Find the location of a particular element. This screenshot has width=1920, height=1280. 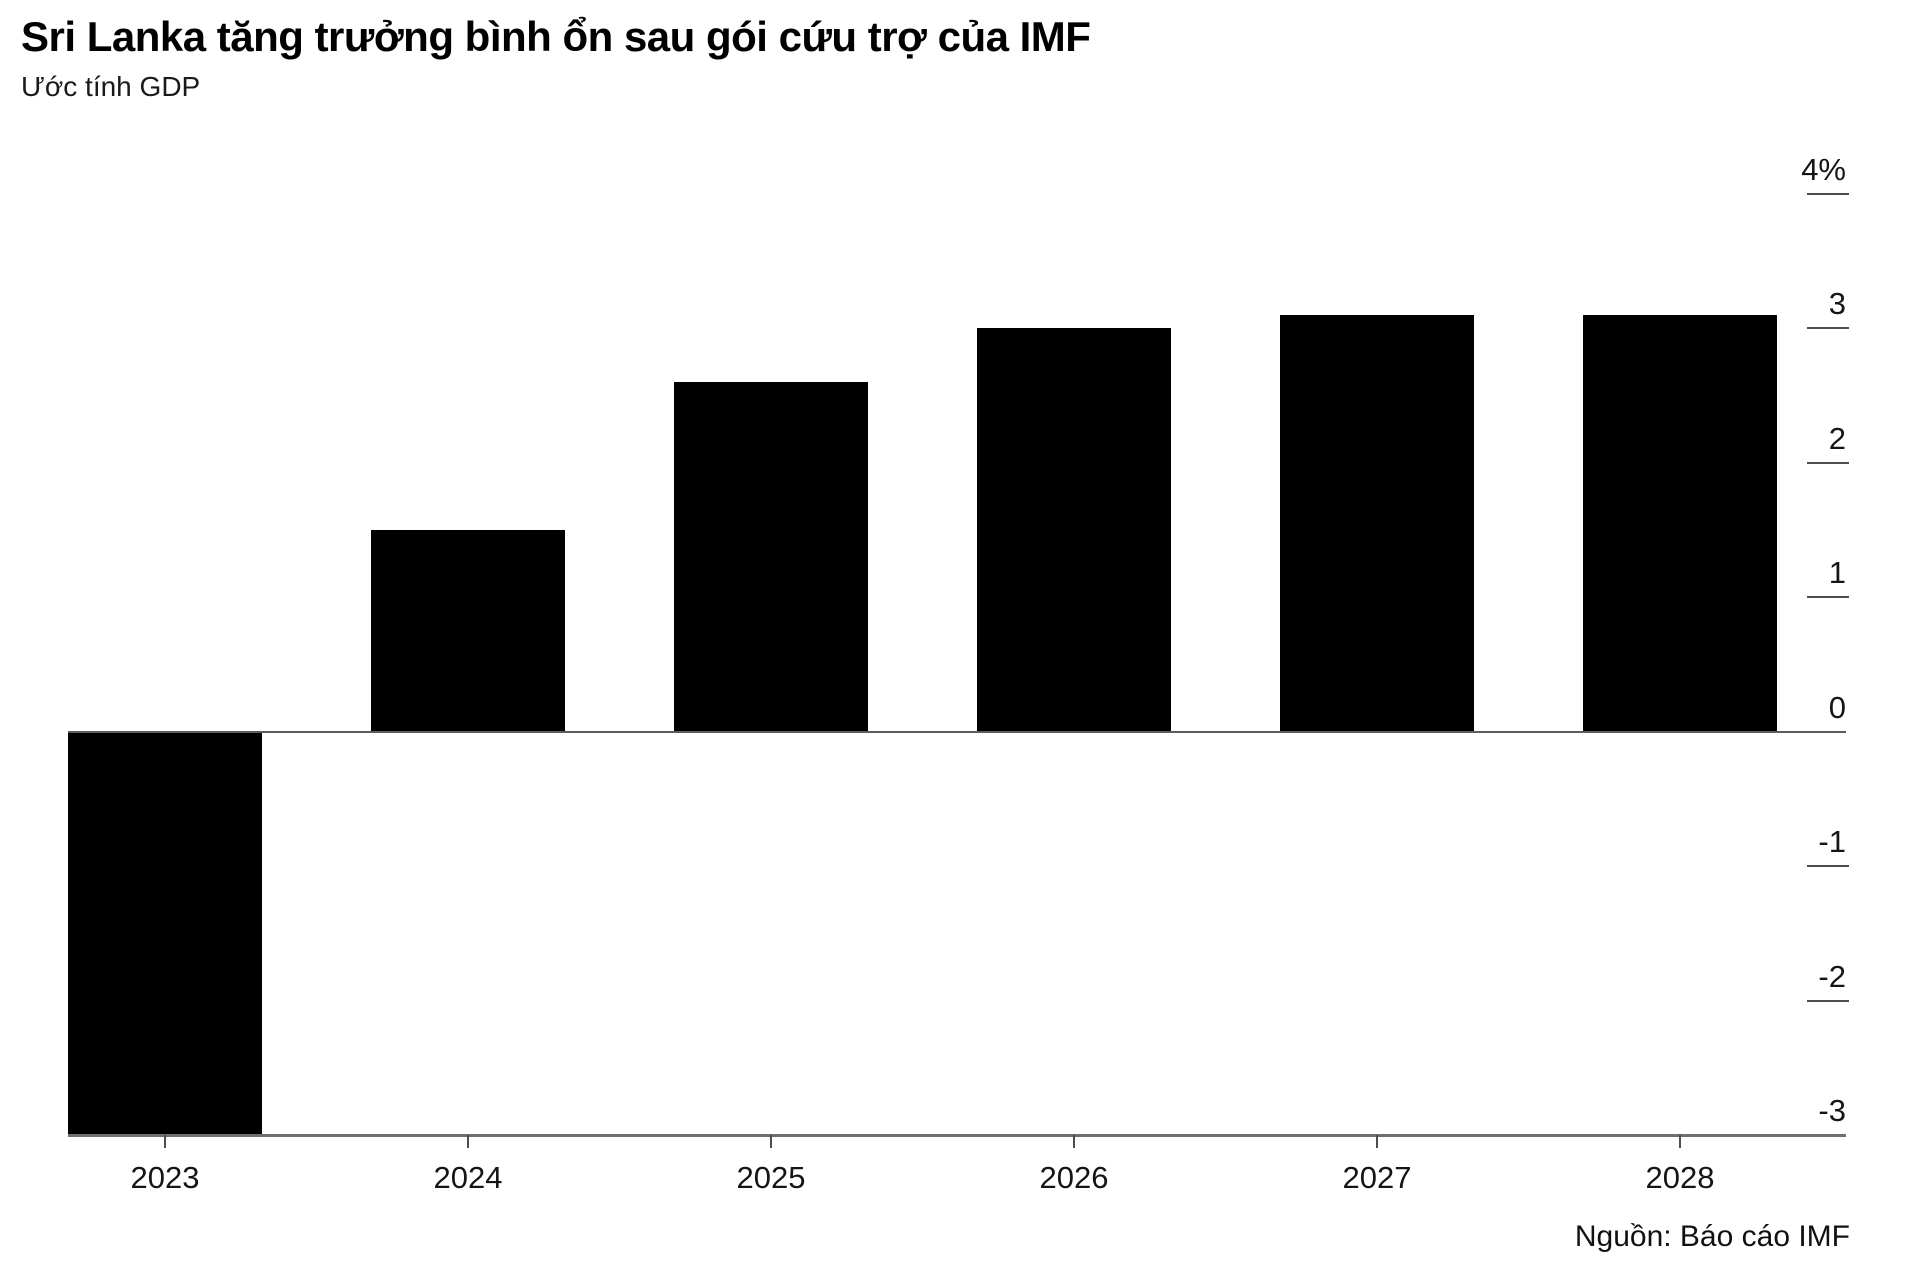

x-axis-tick-2026 is located at coordinates (1074, 1141).